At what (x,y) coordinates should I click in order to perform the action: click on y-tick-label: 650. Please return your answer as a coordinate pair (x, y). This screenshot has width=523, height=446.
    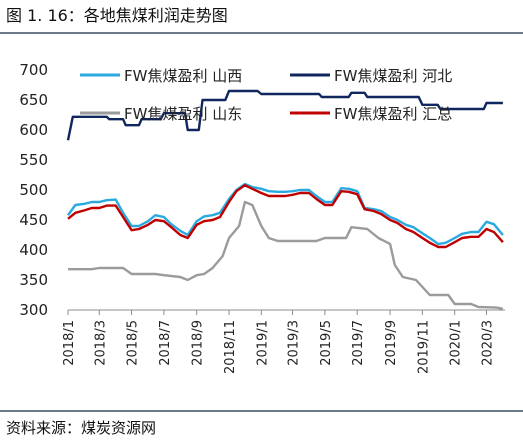
    Looking at the image, I should click on (33, 100).